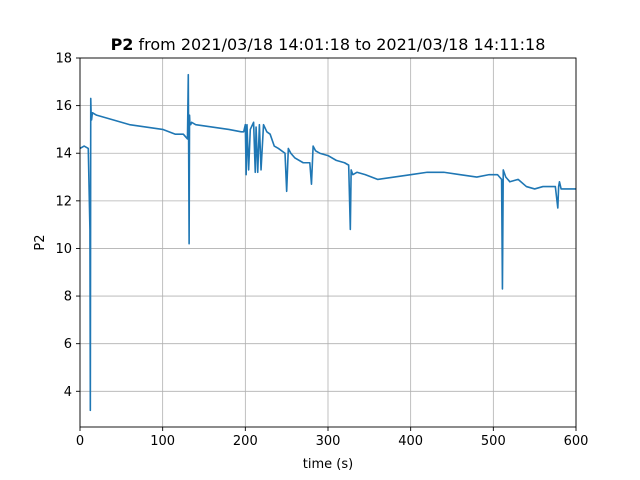 This screenshot has width=640, height=480. Describe the element at coordinates (68, 344) in the screenshot. I see `y-tick-label: 6` at that location.